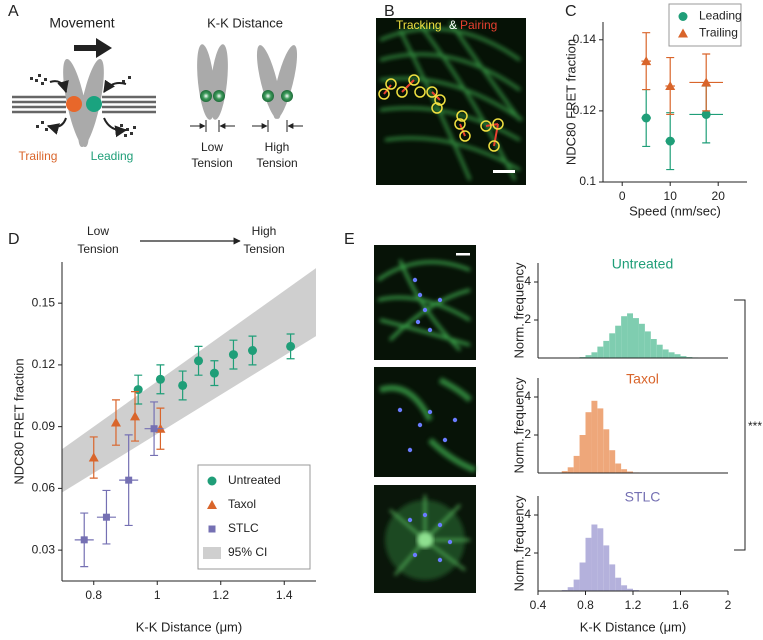  I want to click on microtubules, so click(84, 104).